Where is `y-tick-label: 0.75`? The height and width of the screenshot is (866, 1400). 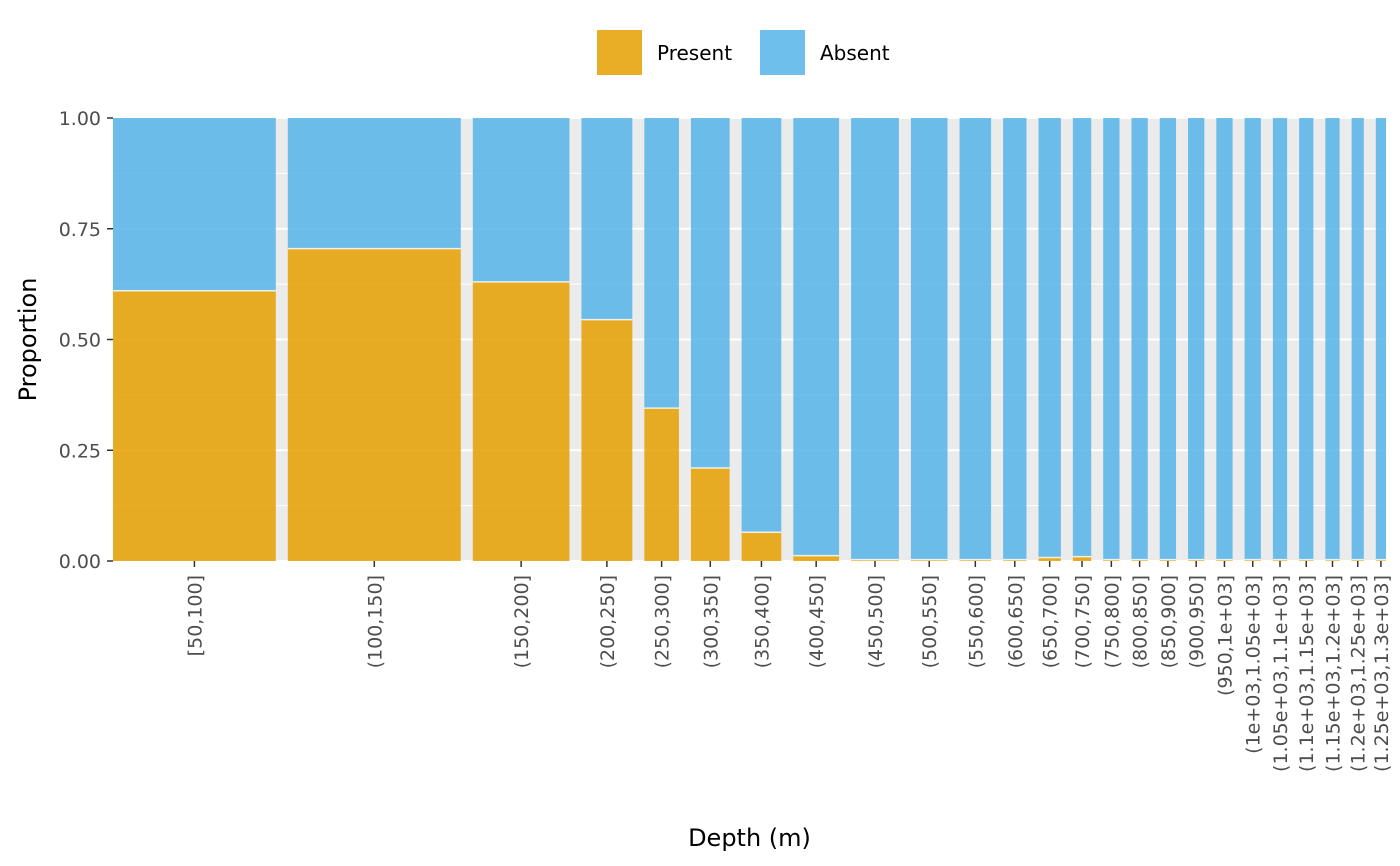 y-tick-label: 0.75 is located at coordinates (80, 230).